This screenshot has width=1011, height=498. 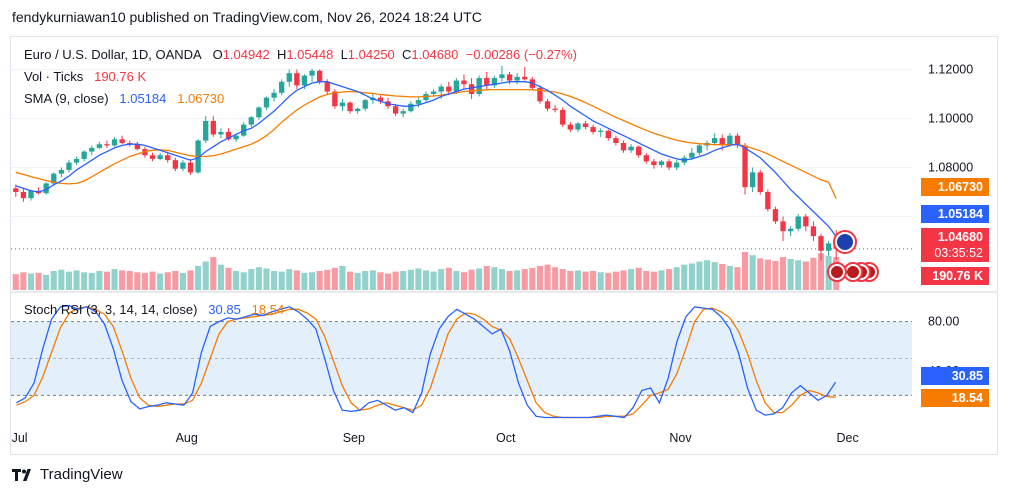 I want to click on volume-row: Vol · Ticks 190.76 K, so click(x=300, y=77).